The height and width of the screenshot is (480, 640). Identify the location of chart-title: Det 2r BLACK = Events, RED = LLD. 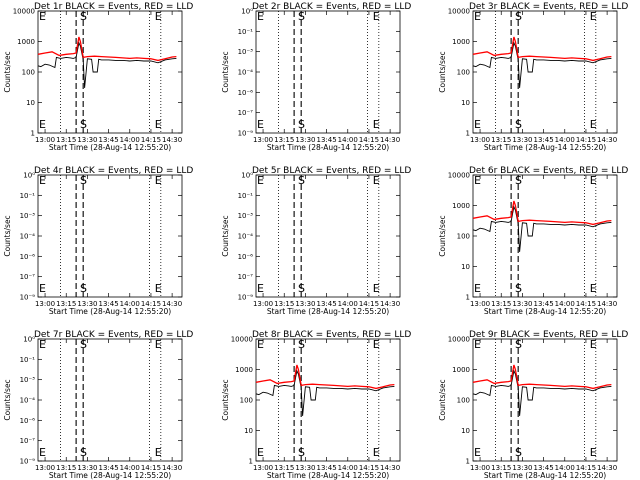
(331, 7).